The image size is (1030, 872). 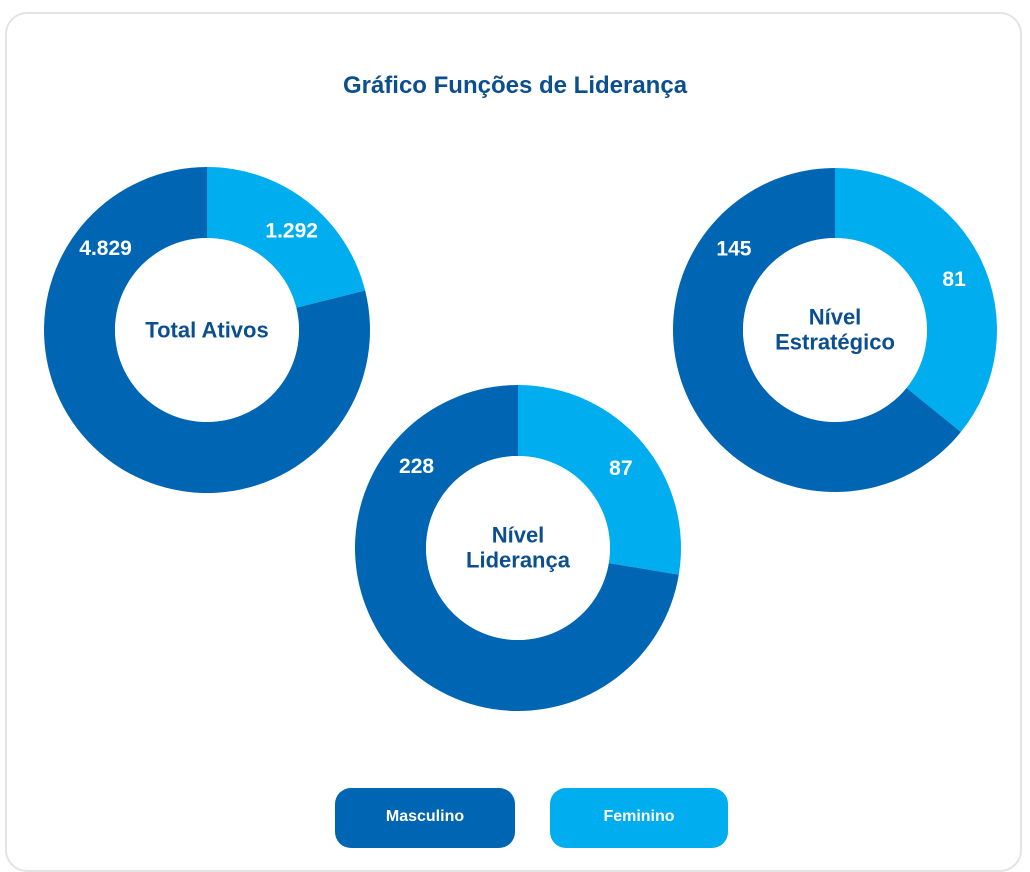 I want to click on value-label: 145, so click(x=733, y=248).